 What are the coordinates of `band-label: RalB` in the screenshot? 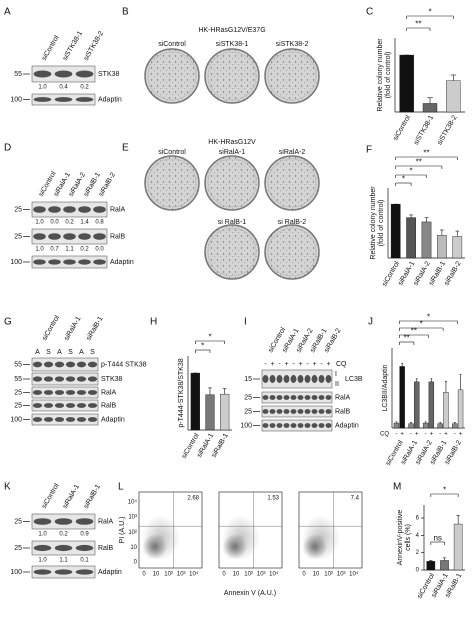 It's located at (343, 411).